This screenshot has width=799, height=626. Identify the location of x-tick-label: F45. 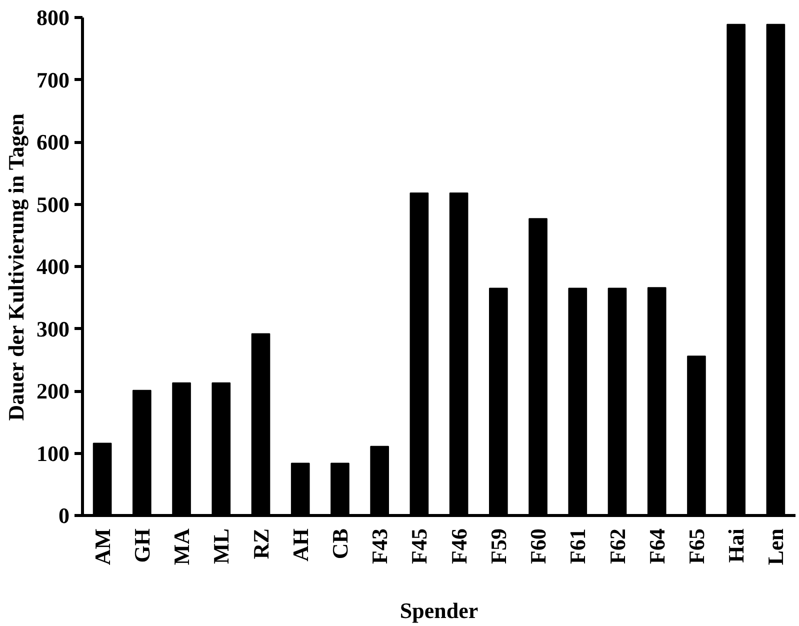
(419, 546).